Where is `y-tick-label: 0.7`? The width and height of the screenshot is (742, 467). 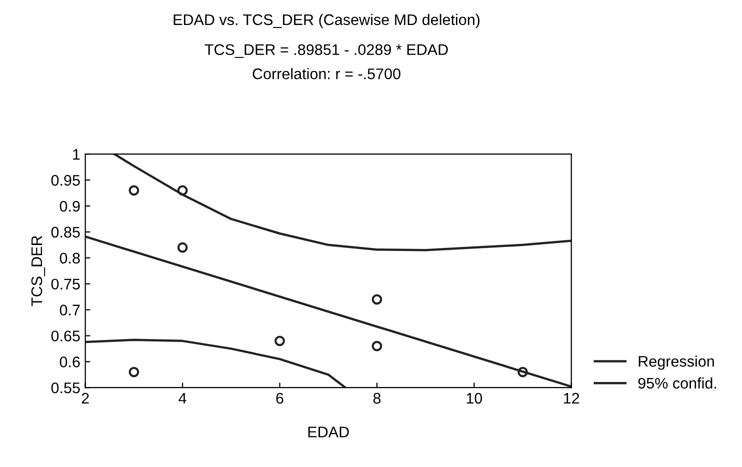 y-tick-label: 0.7 is located at coordinates (70, 310).